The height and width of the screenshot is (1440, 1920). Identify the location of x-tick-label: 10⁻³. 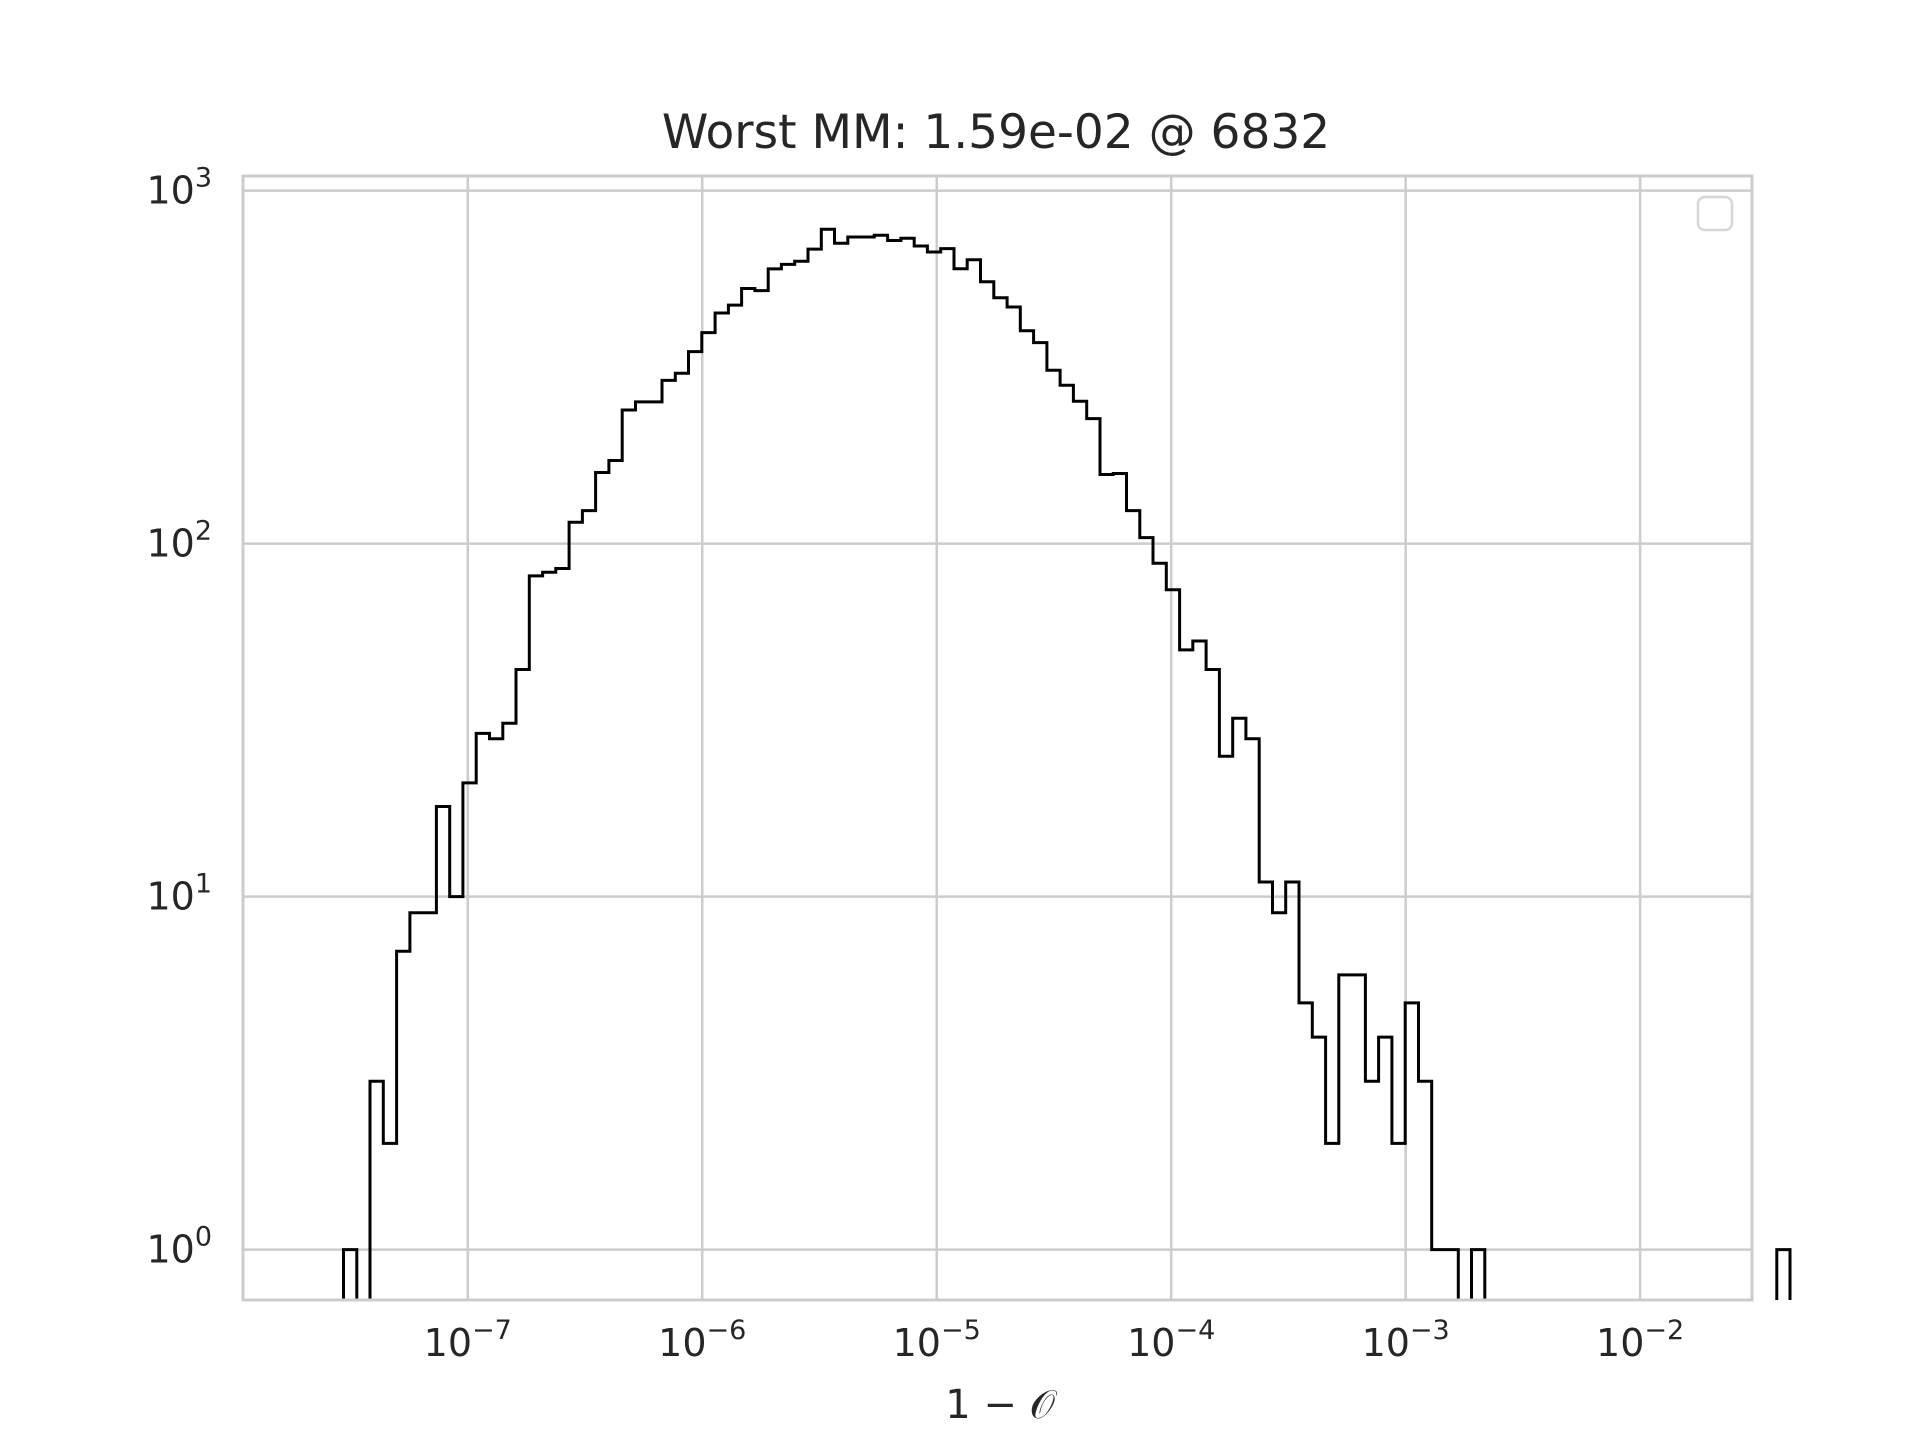
(1406, 1340).